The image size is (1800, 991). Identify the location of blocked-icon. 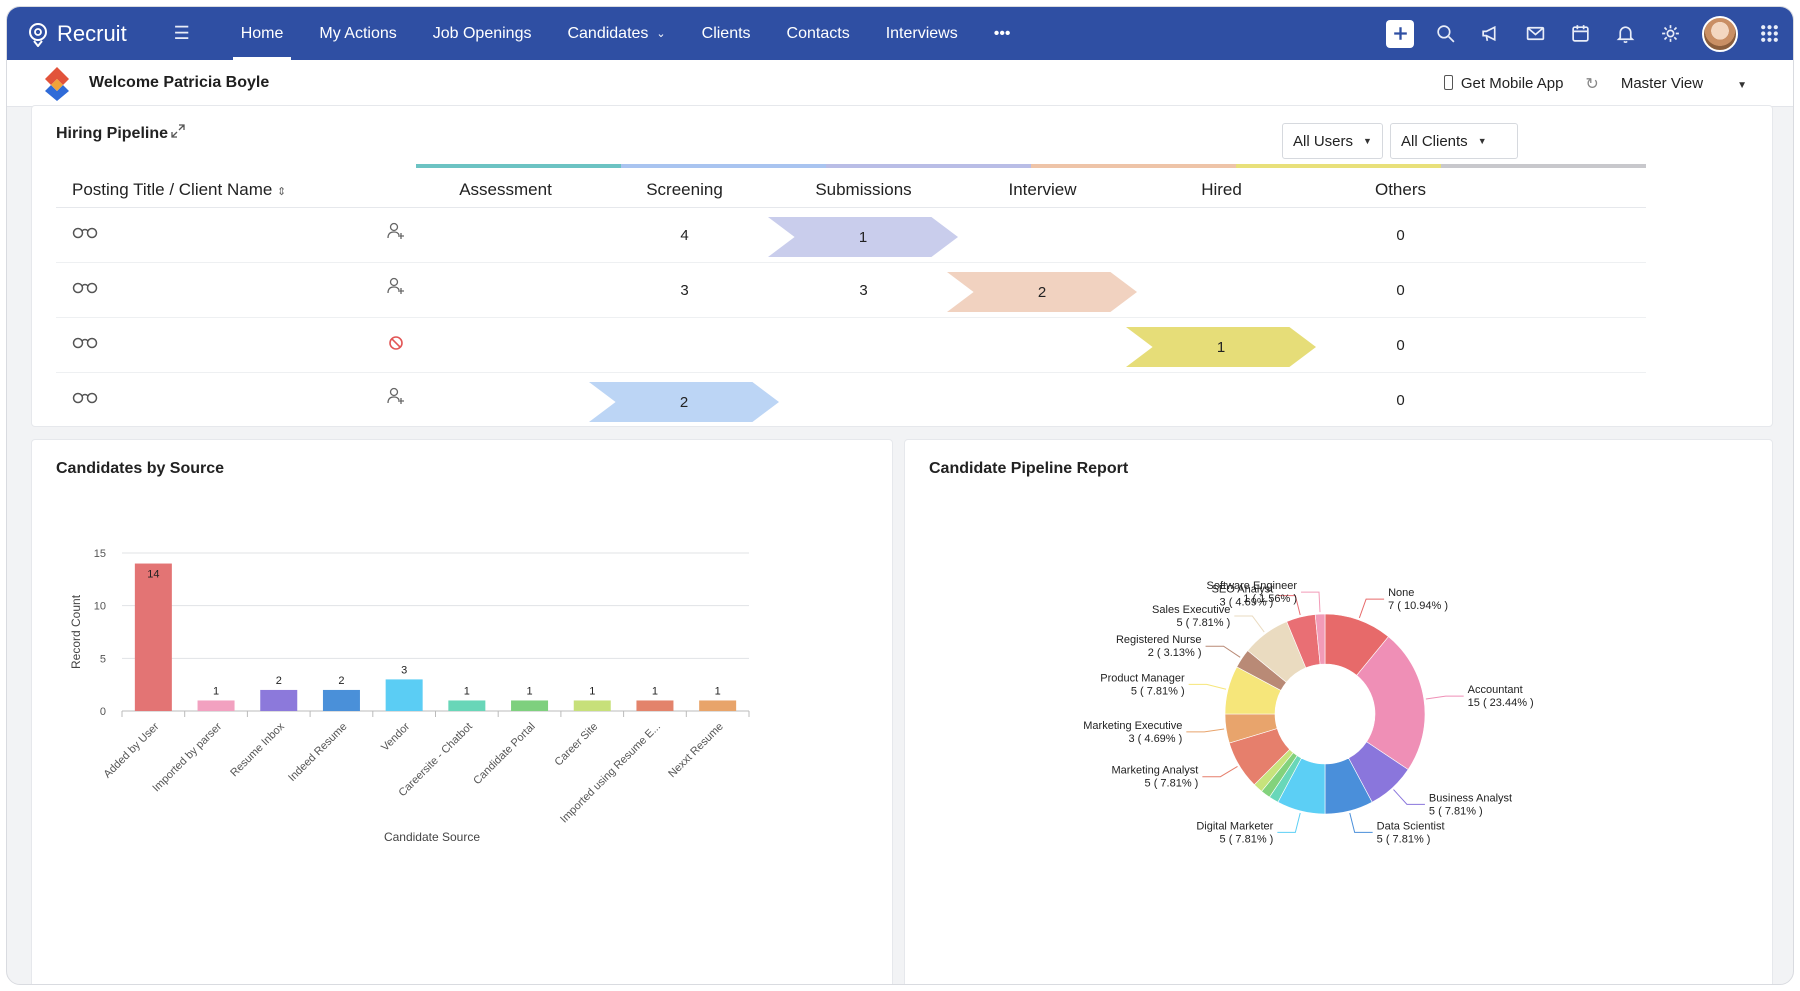
(396, 341).